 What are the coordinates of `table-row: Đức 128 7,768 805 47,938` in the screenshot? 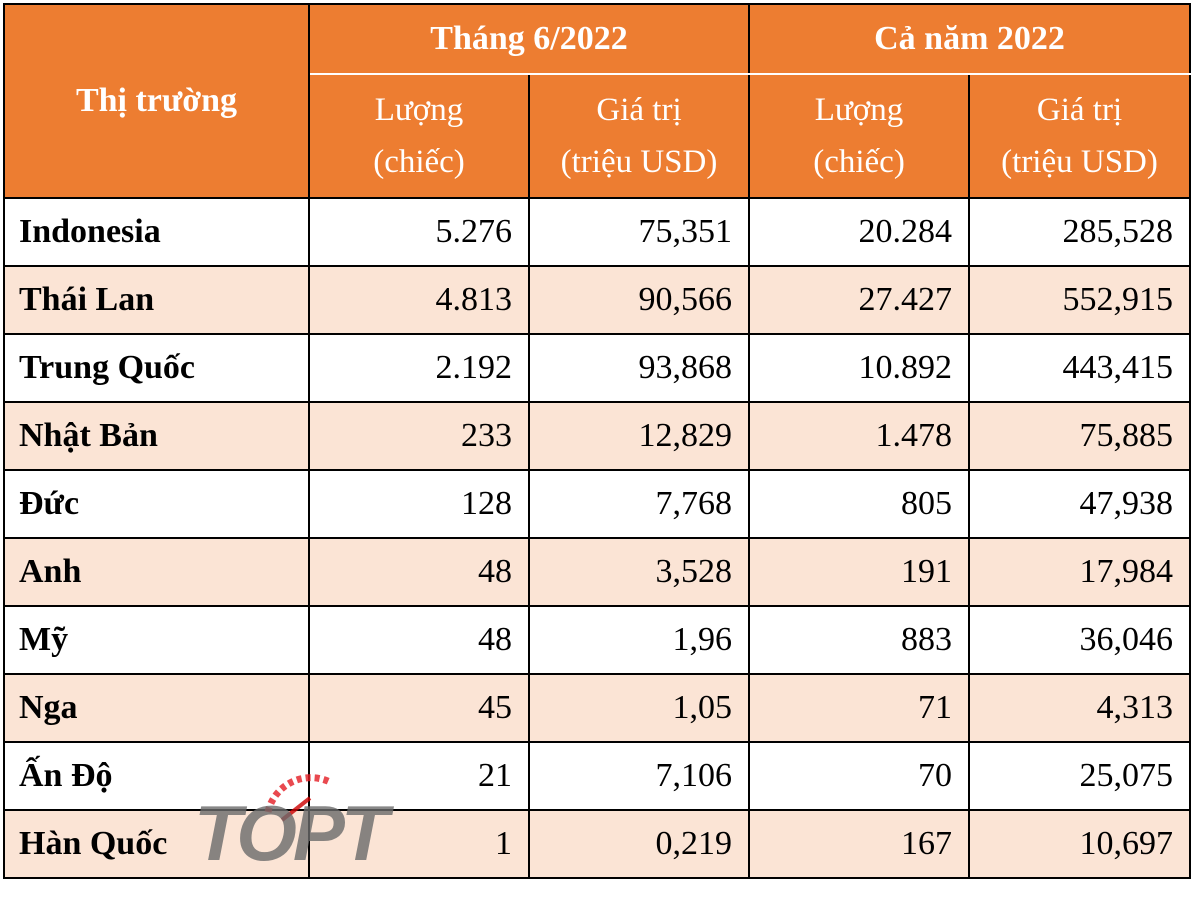 It's located at (597, 504).